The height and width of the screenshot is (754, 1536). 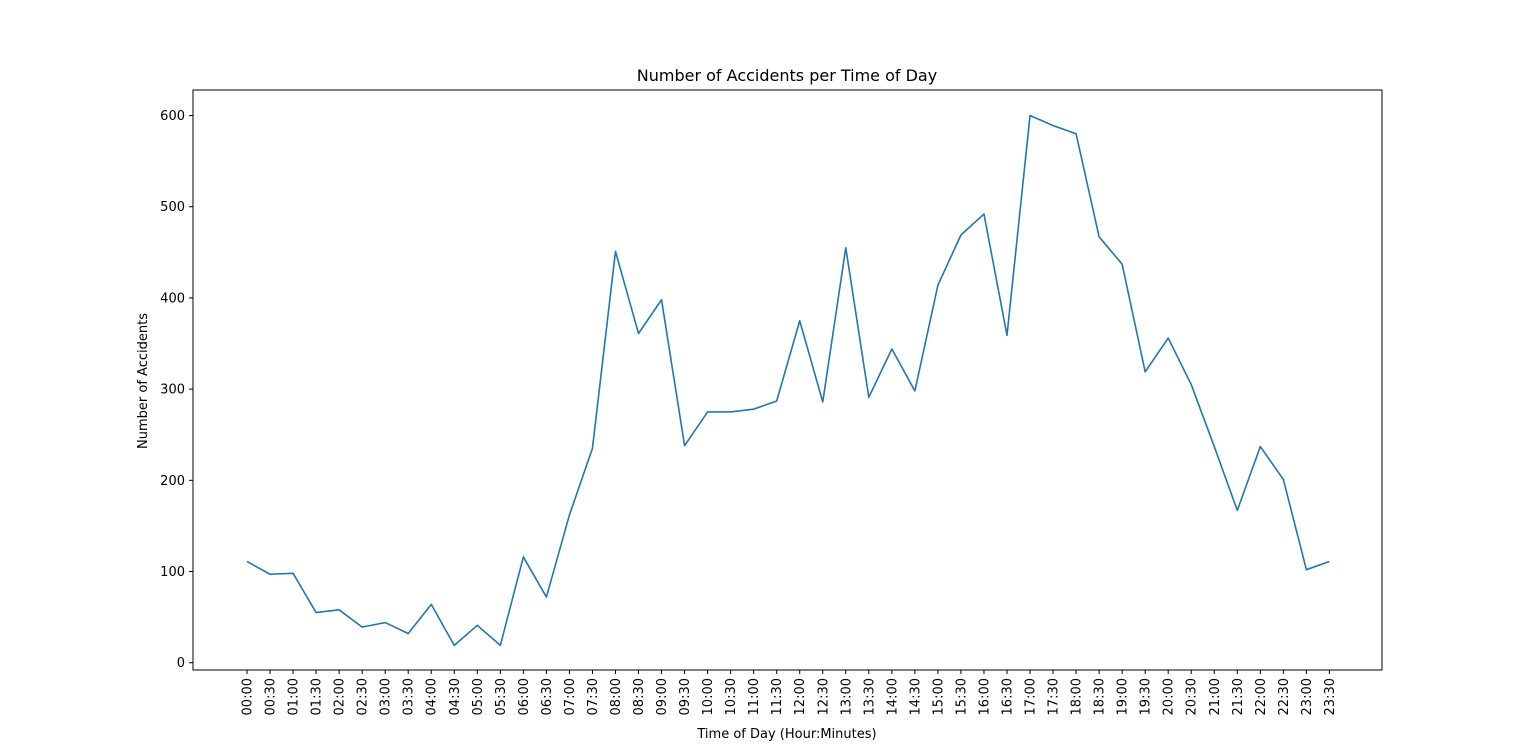 What do you see at coordinates (1169, 696) in the screenshot?
I see `x-tick-label: 20:00` at bounding box center [1169, 696].